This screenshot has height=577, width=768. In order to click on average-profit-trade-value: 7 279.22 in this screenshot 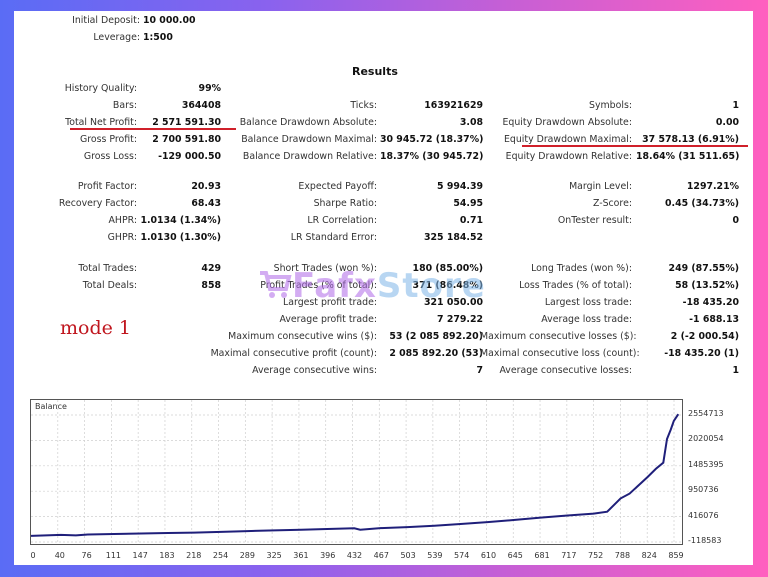, I will do `click(460, 319)`.